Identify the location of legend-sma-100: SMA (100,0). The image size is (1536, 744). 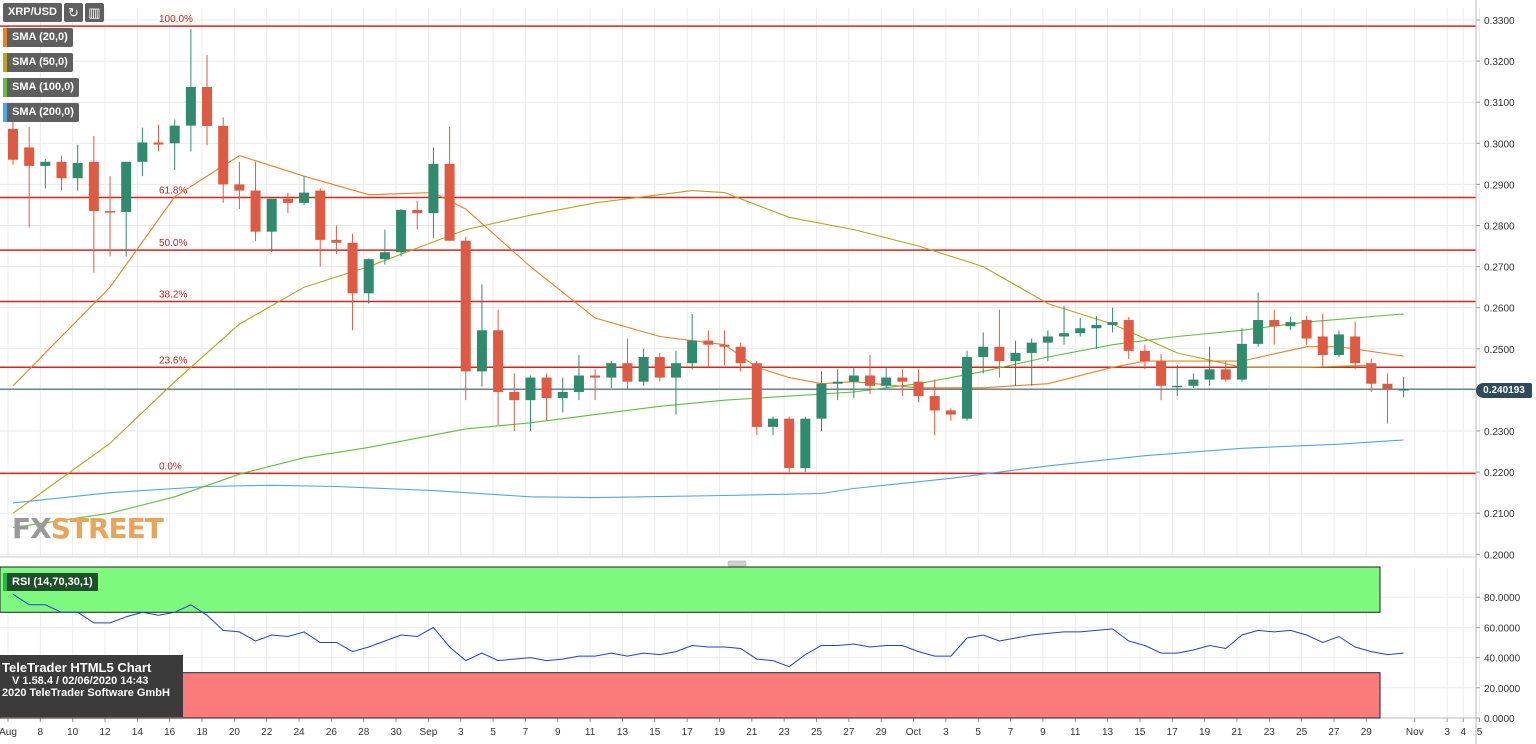
(41, 87).